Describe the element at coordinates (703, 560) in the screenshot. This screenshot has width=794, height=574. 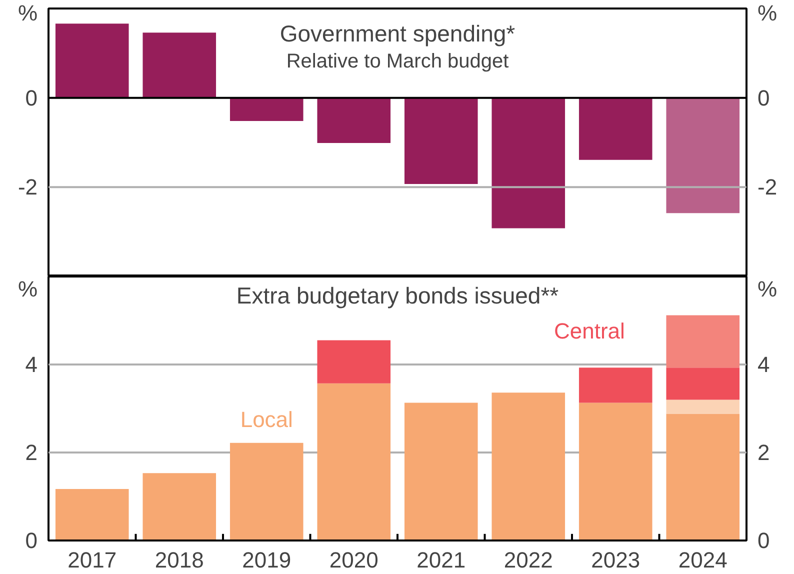
I see `x-tick-label: 2024` at that location.